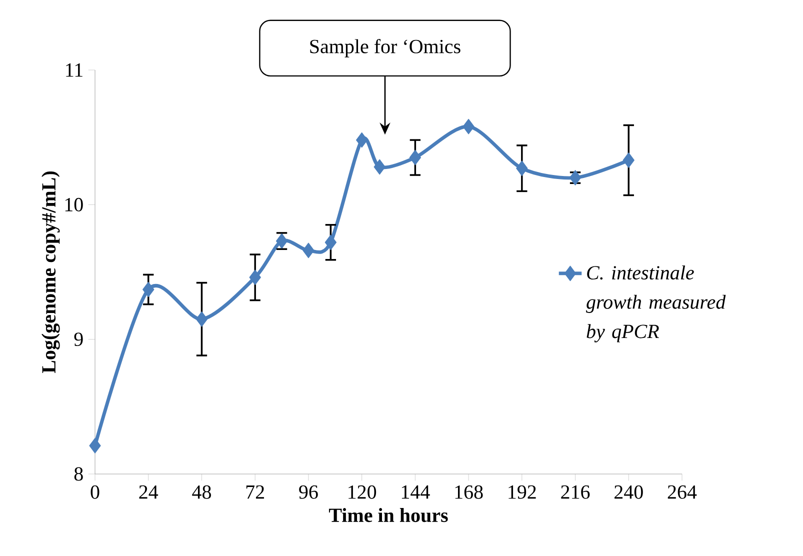 Image resolution: width=803 pixels, height=556 pixels. I want to click on y-tick-label: 9, so click(78, 339).